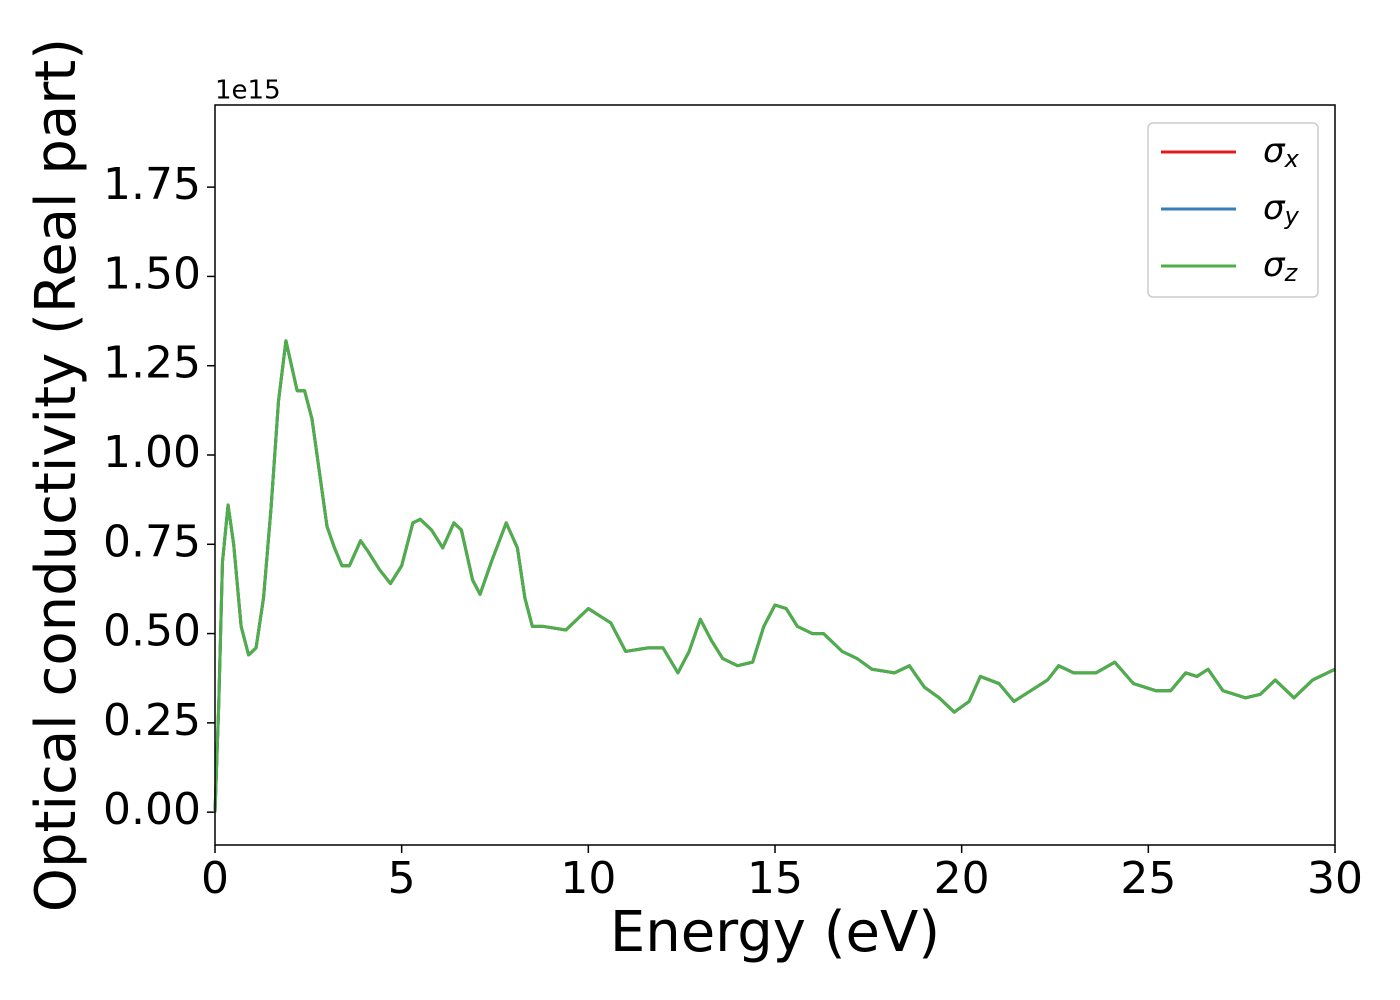  I want to click on x-axis-label: Energy (eV), so click(775, 932).